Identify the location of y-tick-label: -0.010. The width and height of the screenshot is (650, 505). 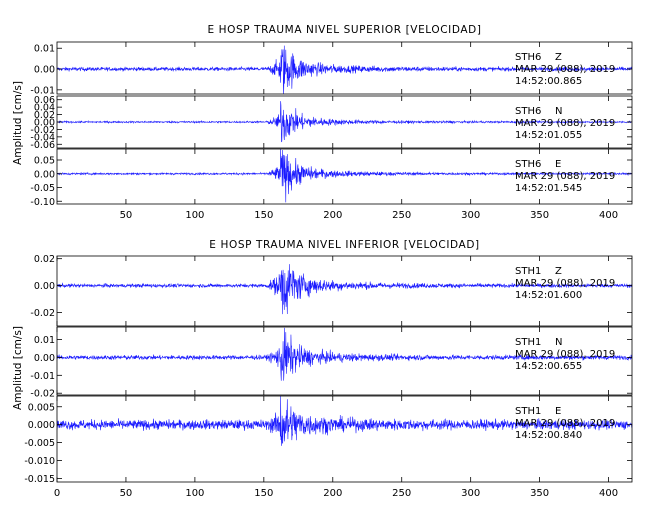
(39, 461).